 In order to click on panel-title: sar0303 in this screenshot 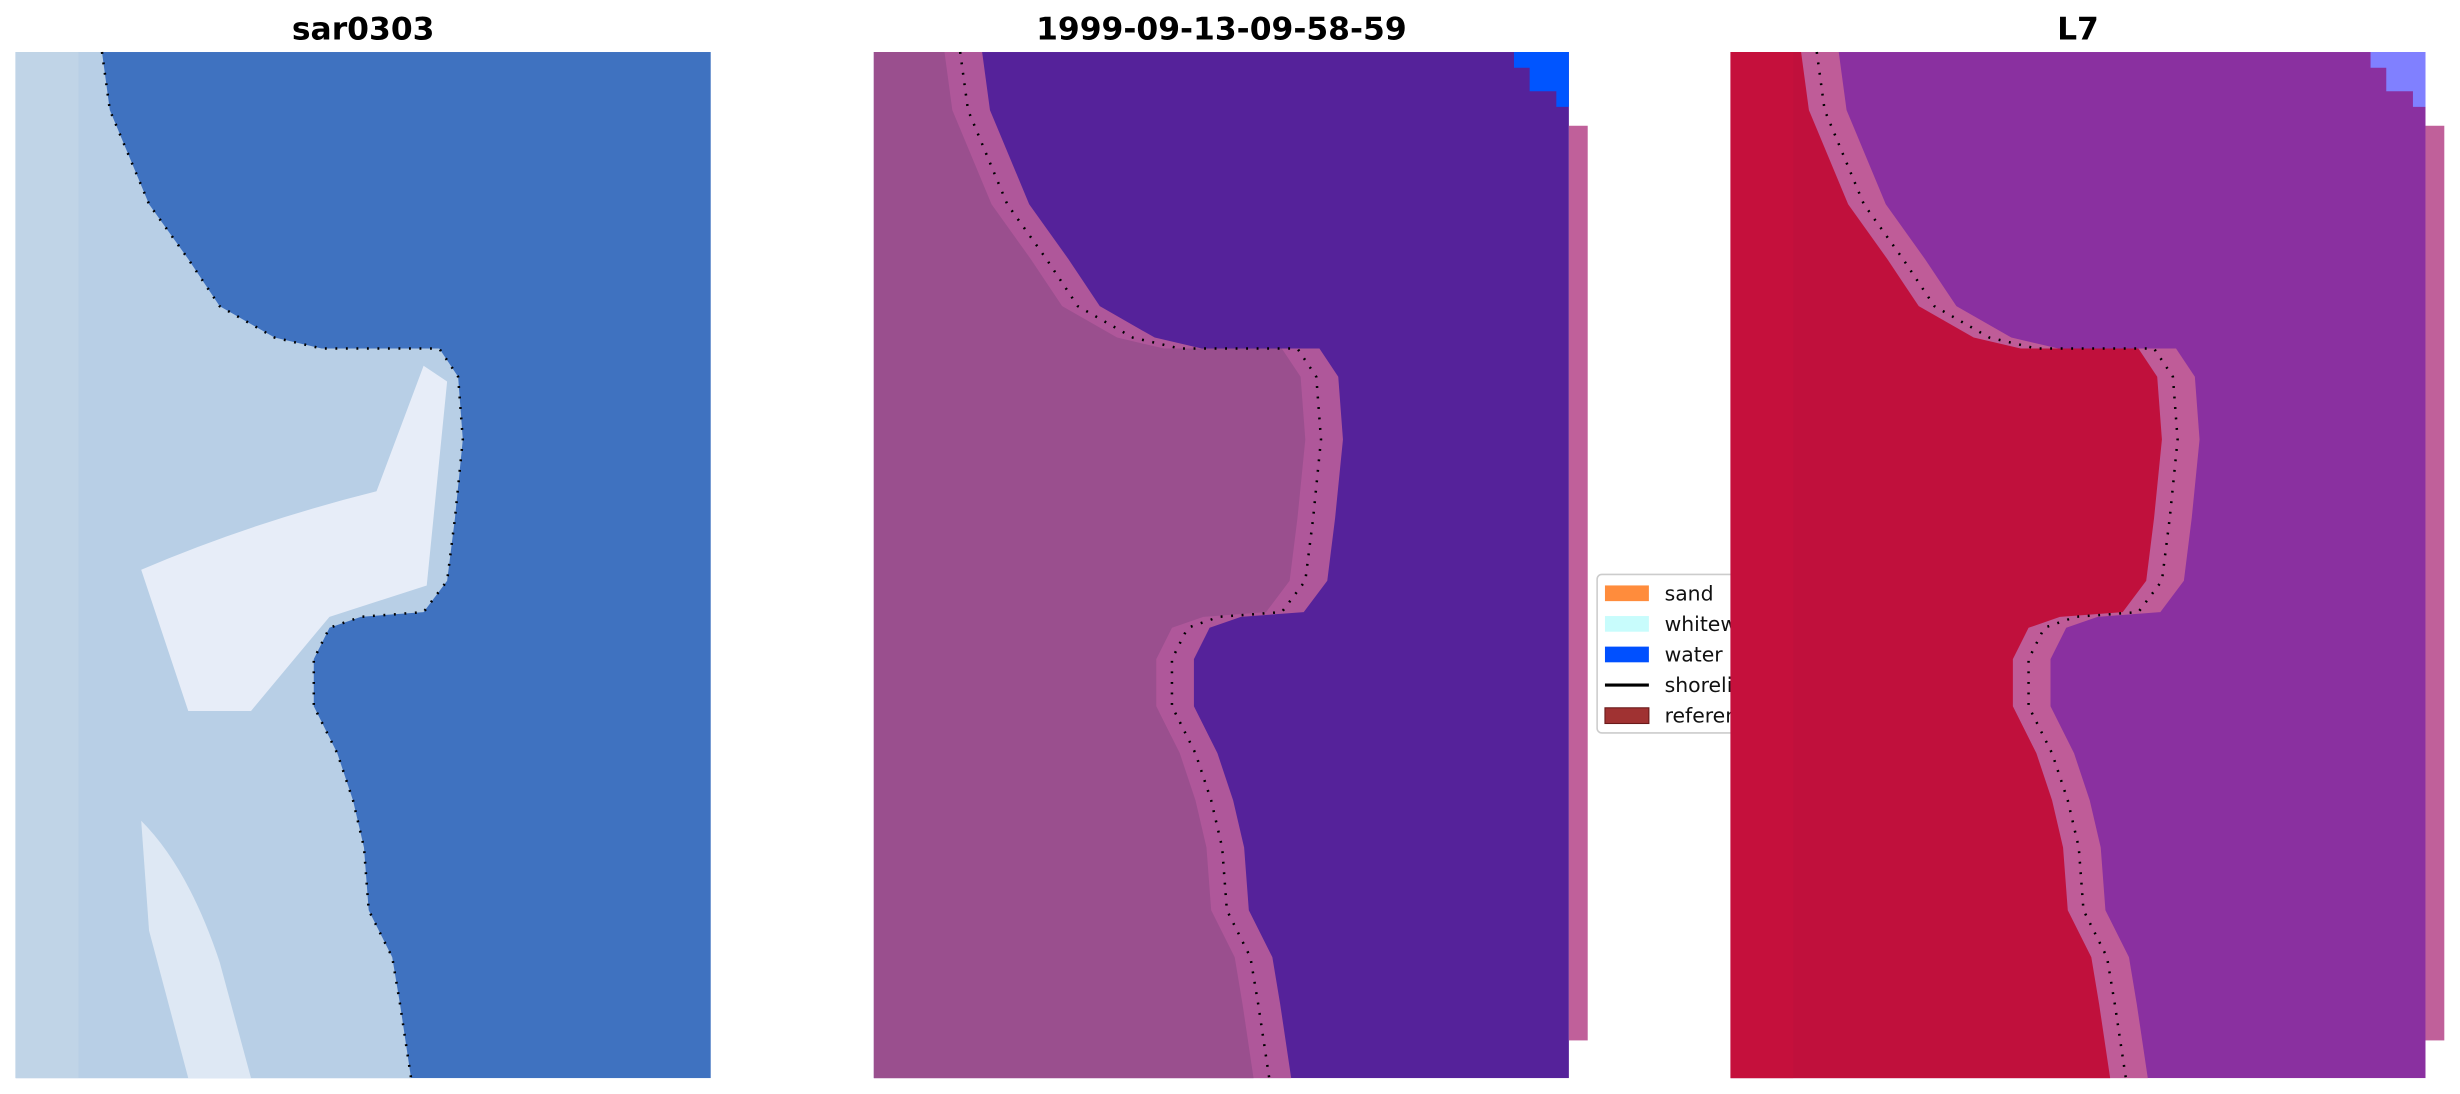, I will do `click(363, 29)`.